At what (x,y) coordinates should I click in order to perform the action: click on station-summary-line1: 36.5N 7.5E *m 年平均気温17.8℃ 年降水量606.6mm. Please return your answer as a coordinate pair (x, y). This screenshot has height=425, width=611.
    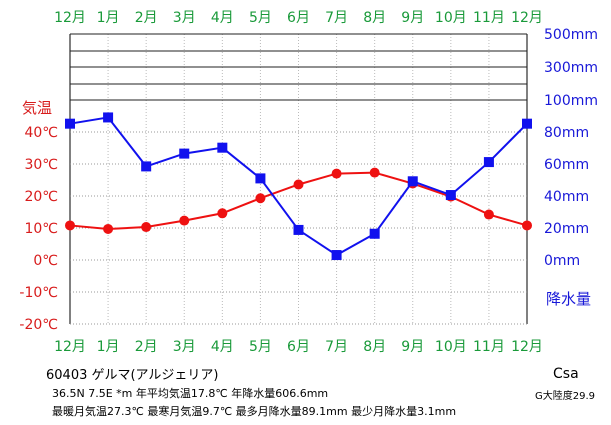
    Looking at the image, I should click on (190, 393).